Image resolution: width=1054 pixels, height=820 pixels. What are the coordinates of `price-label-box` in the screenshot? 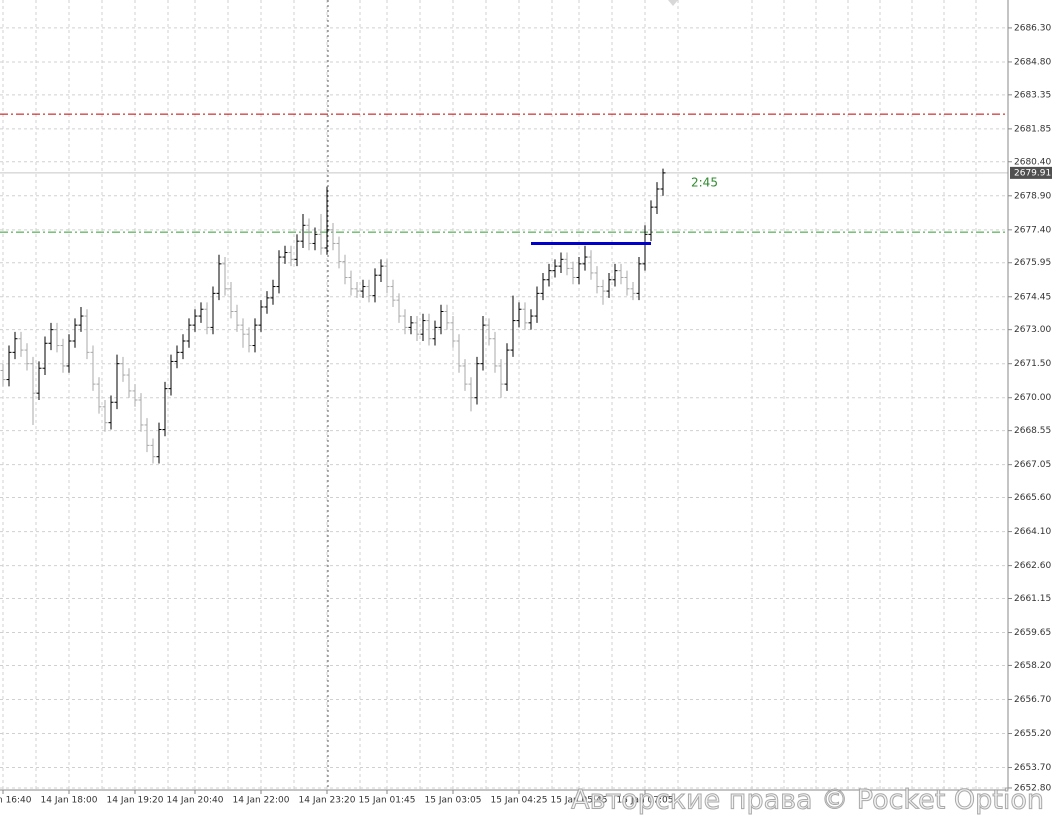 It's located at (1031, 172).